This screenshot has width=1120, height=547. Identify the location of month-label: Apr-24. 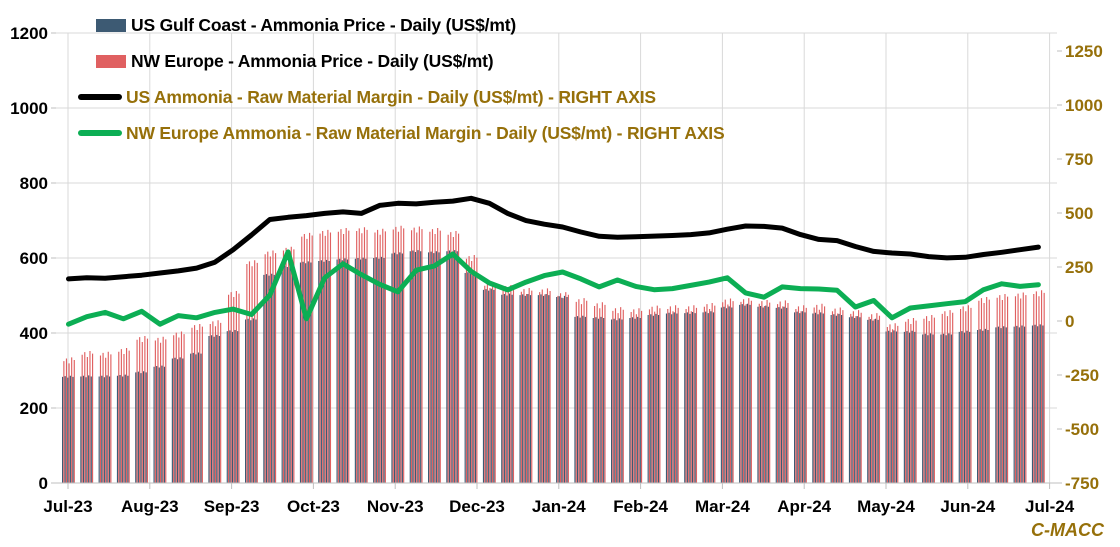
(804, 506).